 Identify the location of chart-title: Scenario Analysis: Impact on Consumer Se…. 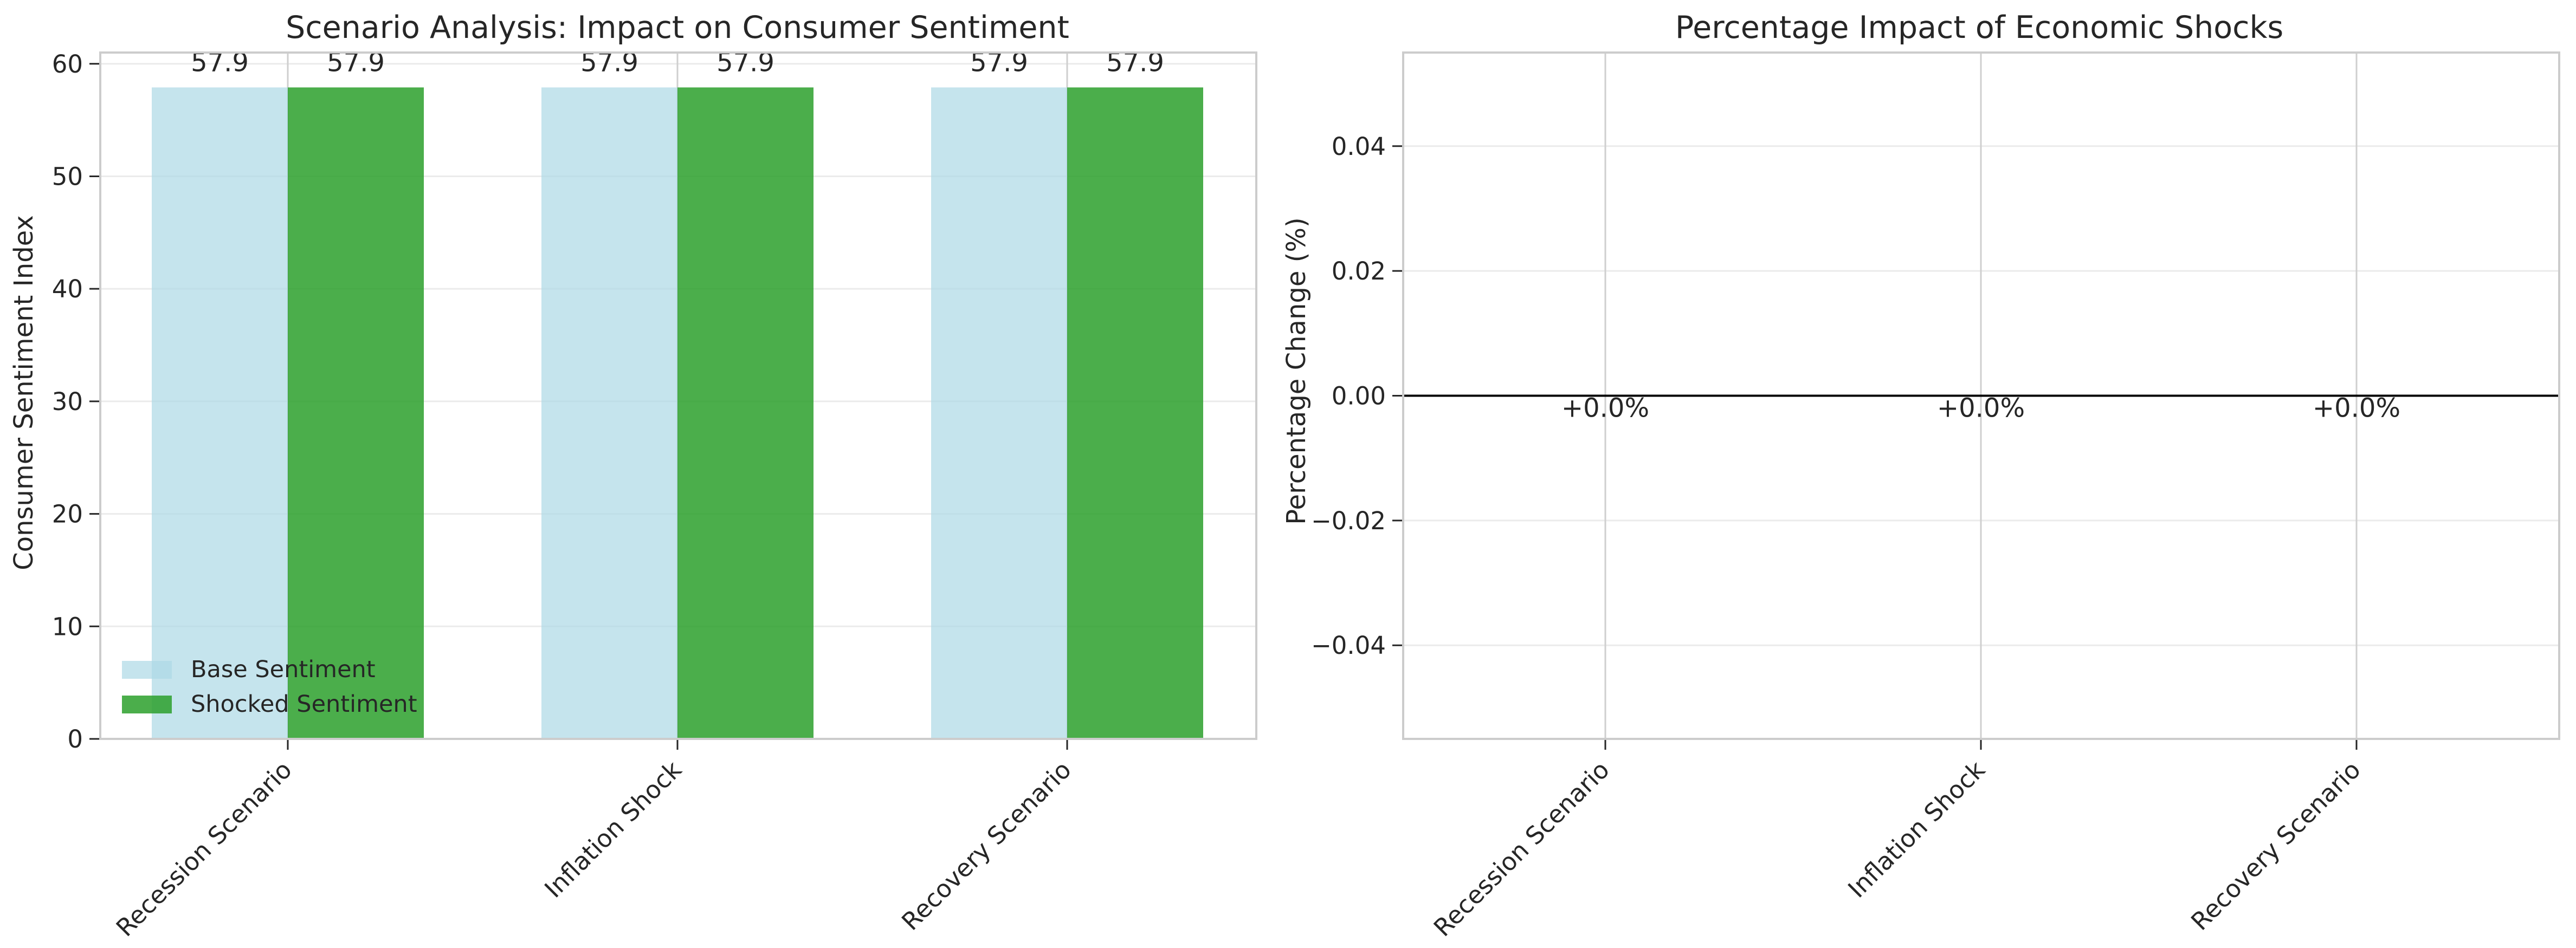
(677, 28).